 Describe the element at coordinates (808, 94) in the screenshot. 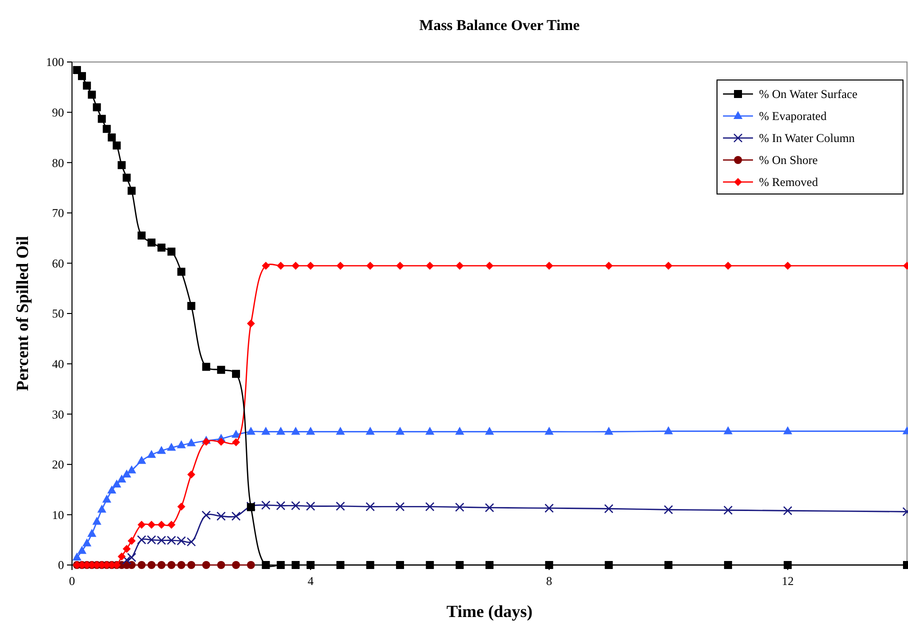

I see `legend-label: % On Water Surface` at that location.